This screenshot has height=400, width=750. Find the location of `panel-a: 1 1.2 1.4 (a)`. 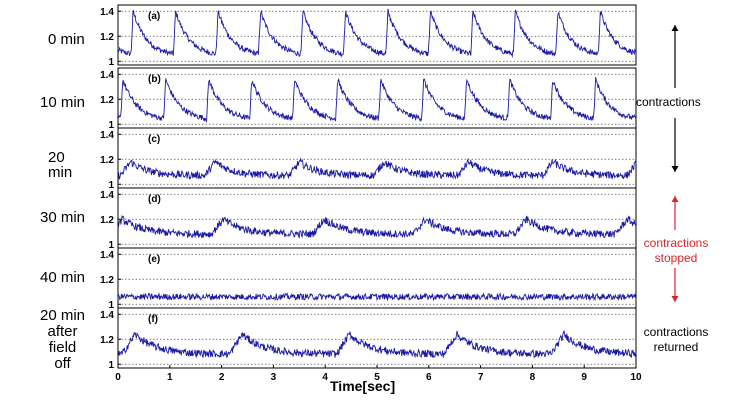

panel-a: 1 1.2 1.4 (a) is located at coordinates (368, 36).